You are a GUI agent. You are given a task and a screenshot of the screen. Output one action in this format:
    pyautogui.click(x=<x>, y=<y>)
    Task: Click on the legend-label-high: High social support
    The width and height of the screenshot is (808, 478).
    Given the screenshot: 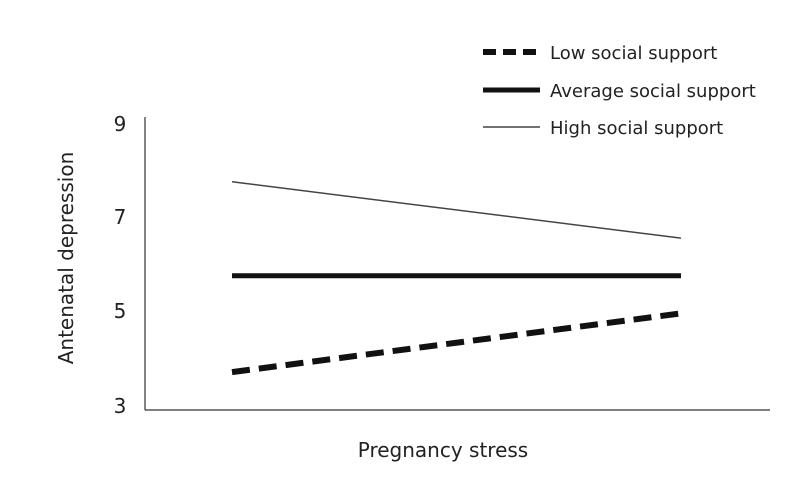 What is the action you would take?
    pyautogui.click(x=636, y=128)
    